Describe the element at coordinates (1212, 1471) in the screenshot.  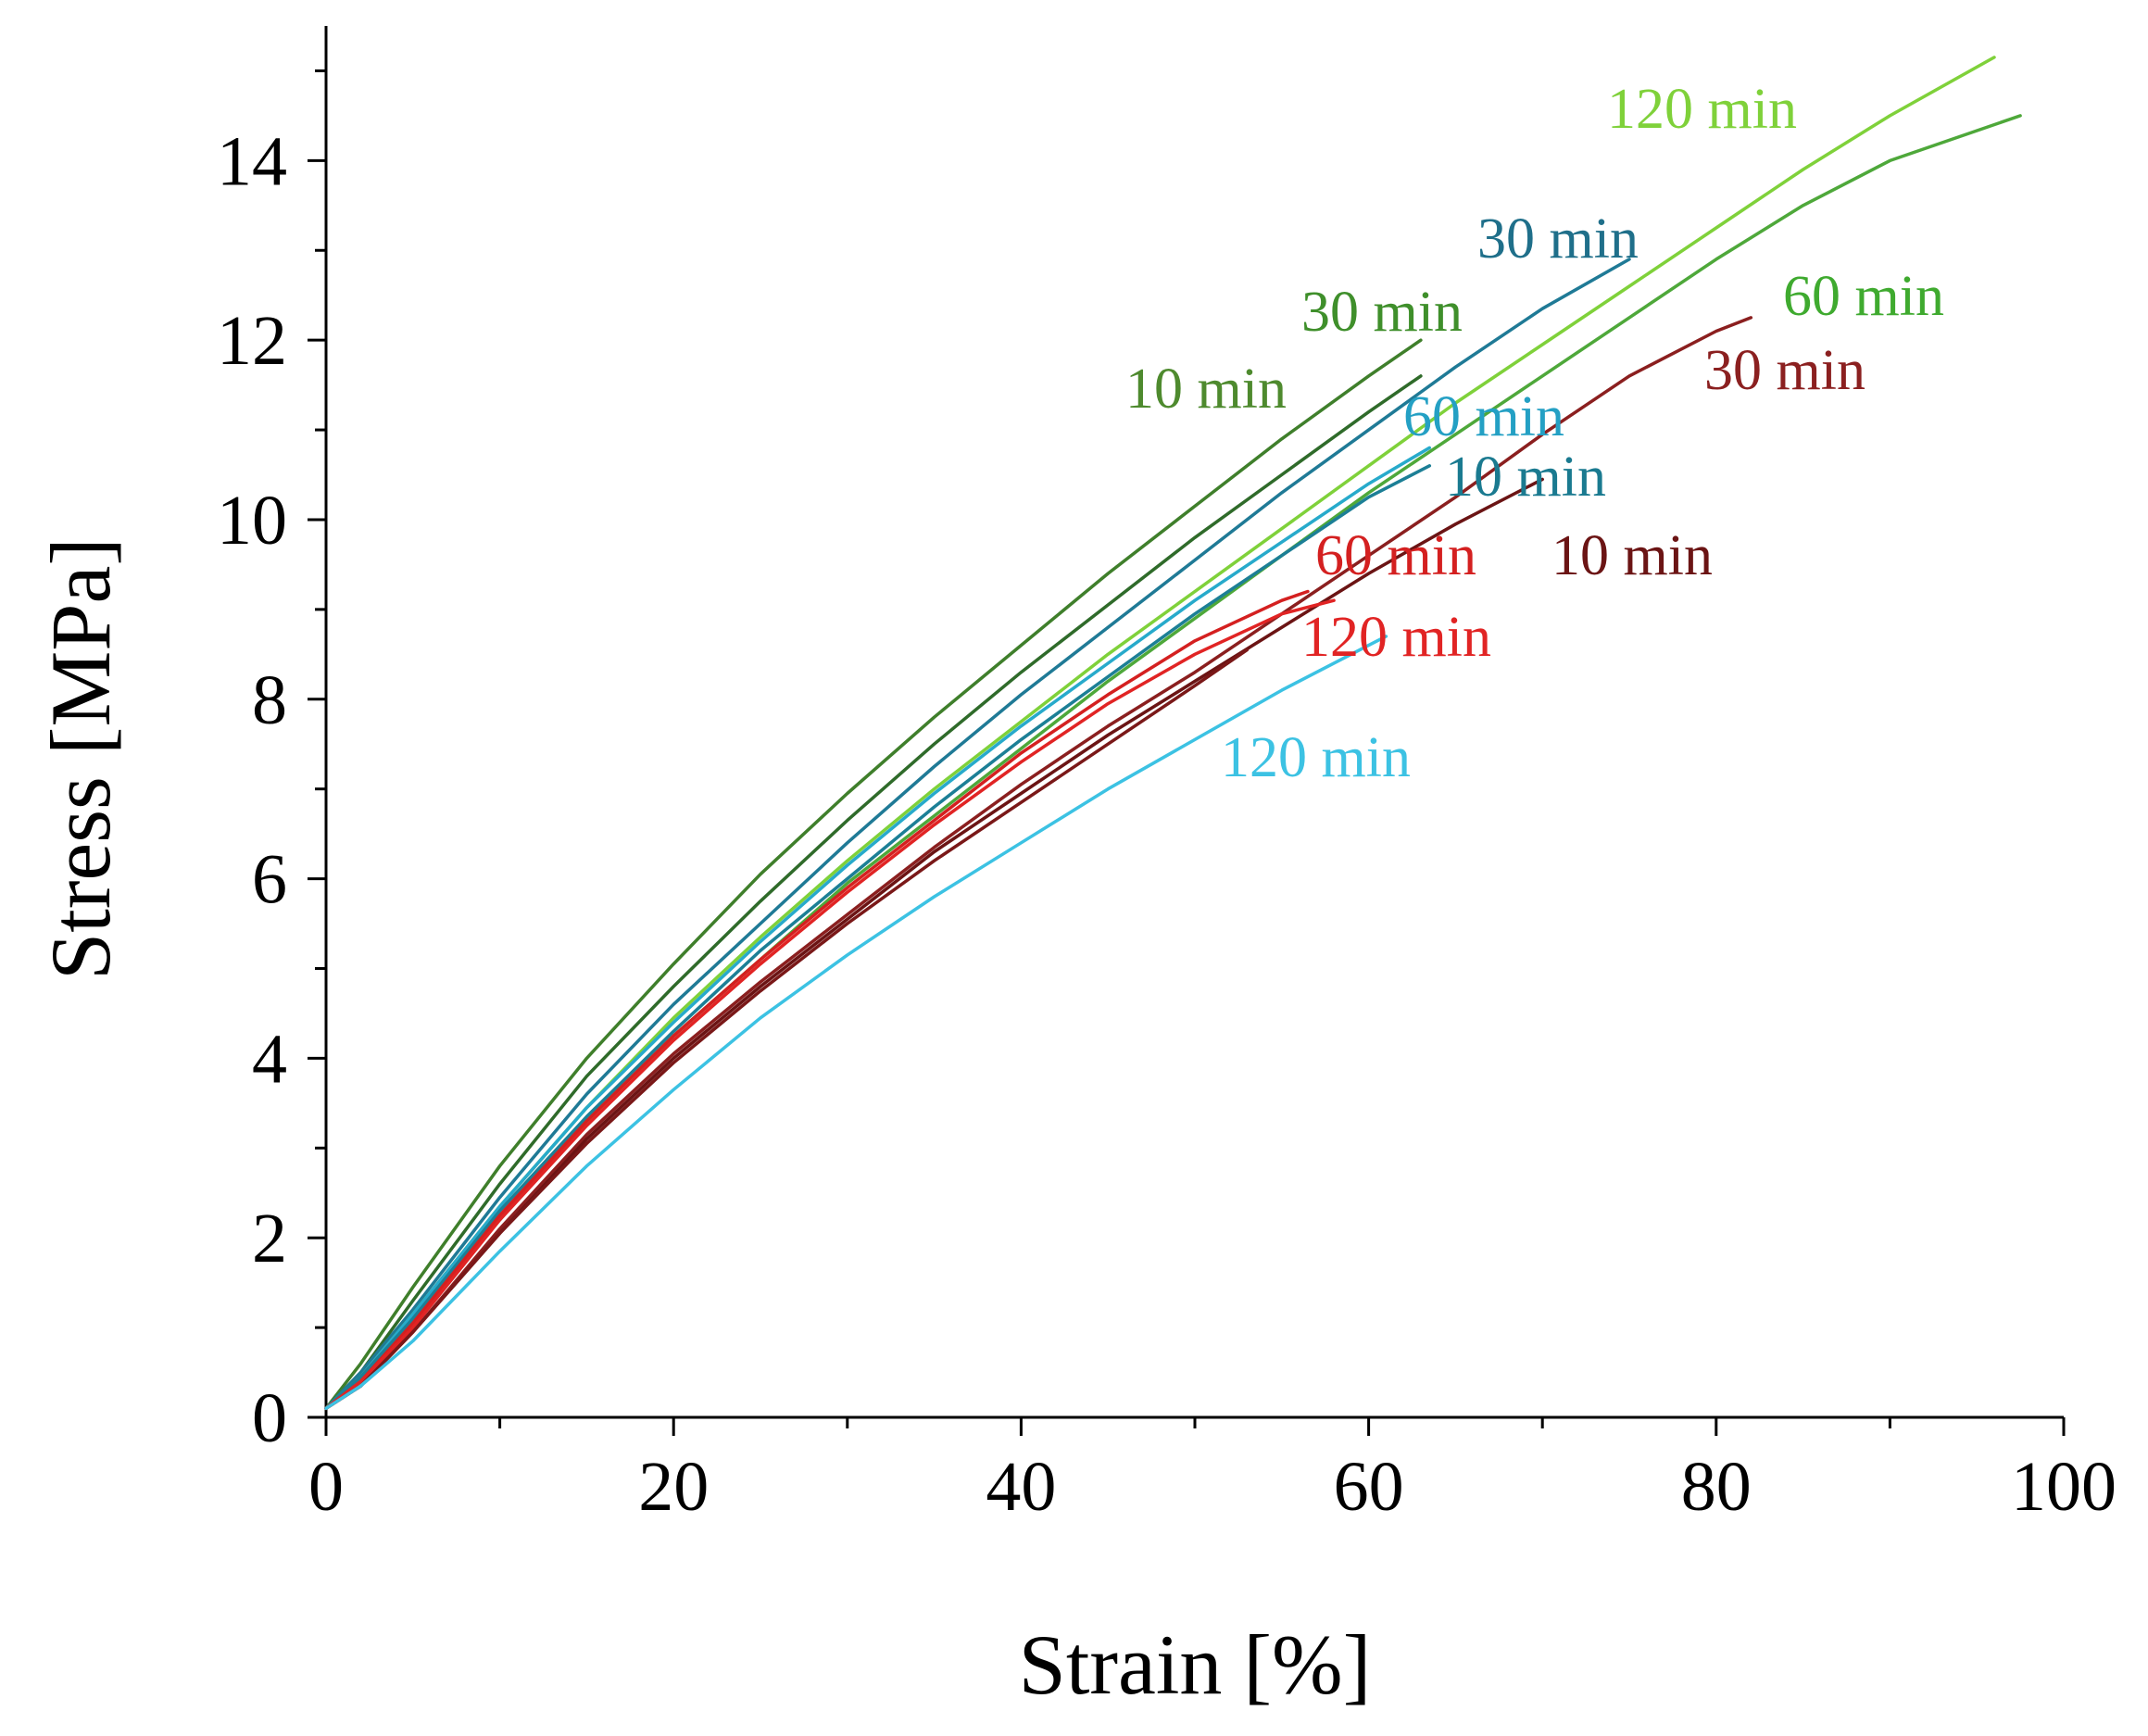
I see `x-axis-ticks: 0 20 40 60 80 100` at that location.